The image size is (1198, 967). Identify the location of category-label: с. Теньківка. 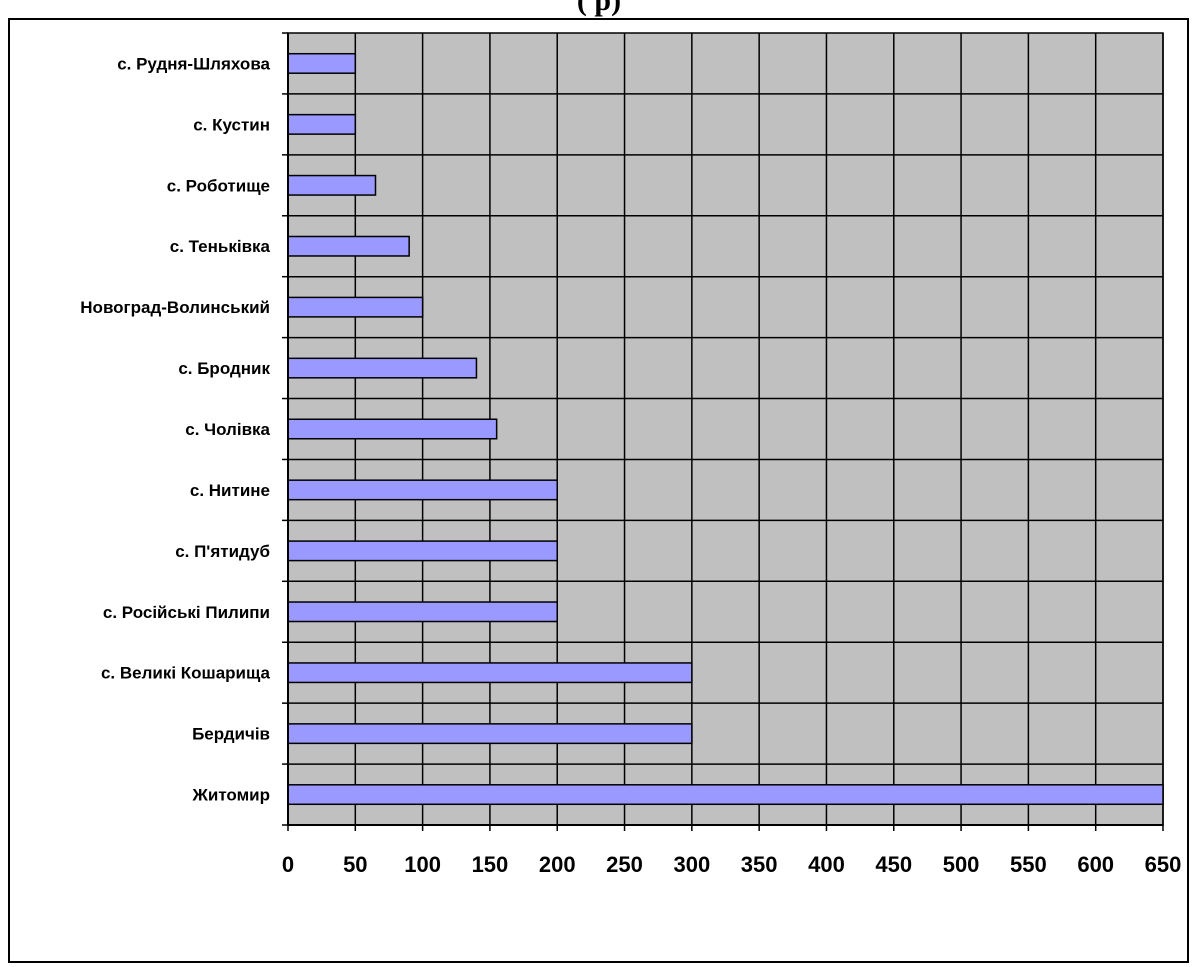
(220, 246).